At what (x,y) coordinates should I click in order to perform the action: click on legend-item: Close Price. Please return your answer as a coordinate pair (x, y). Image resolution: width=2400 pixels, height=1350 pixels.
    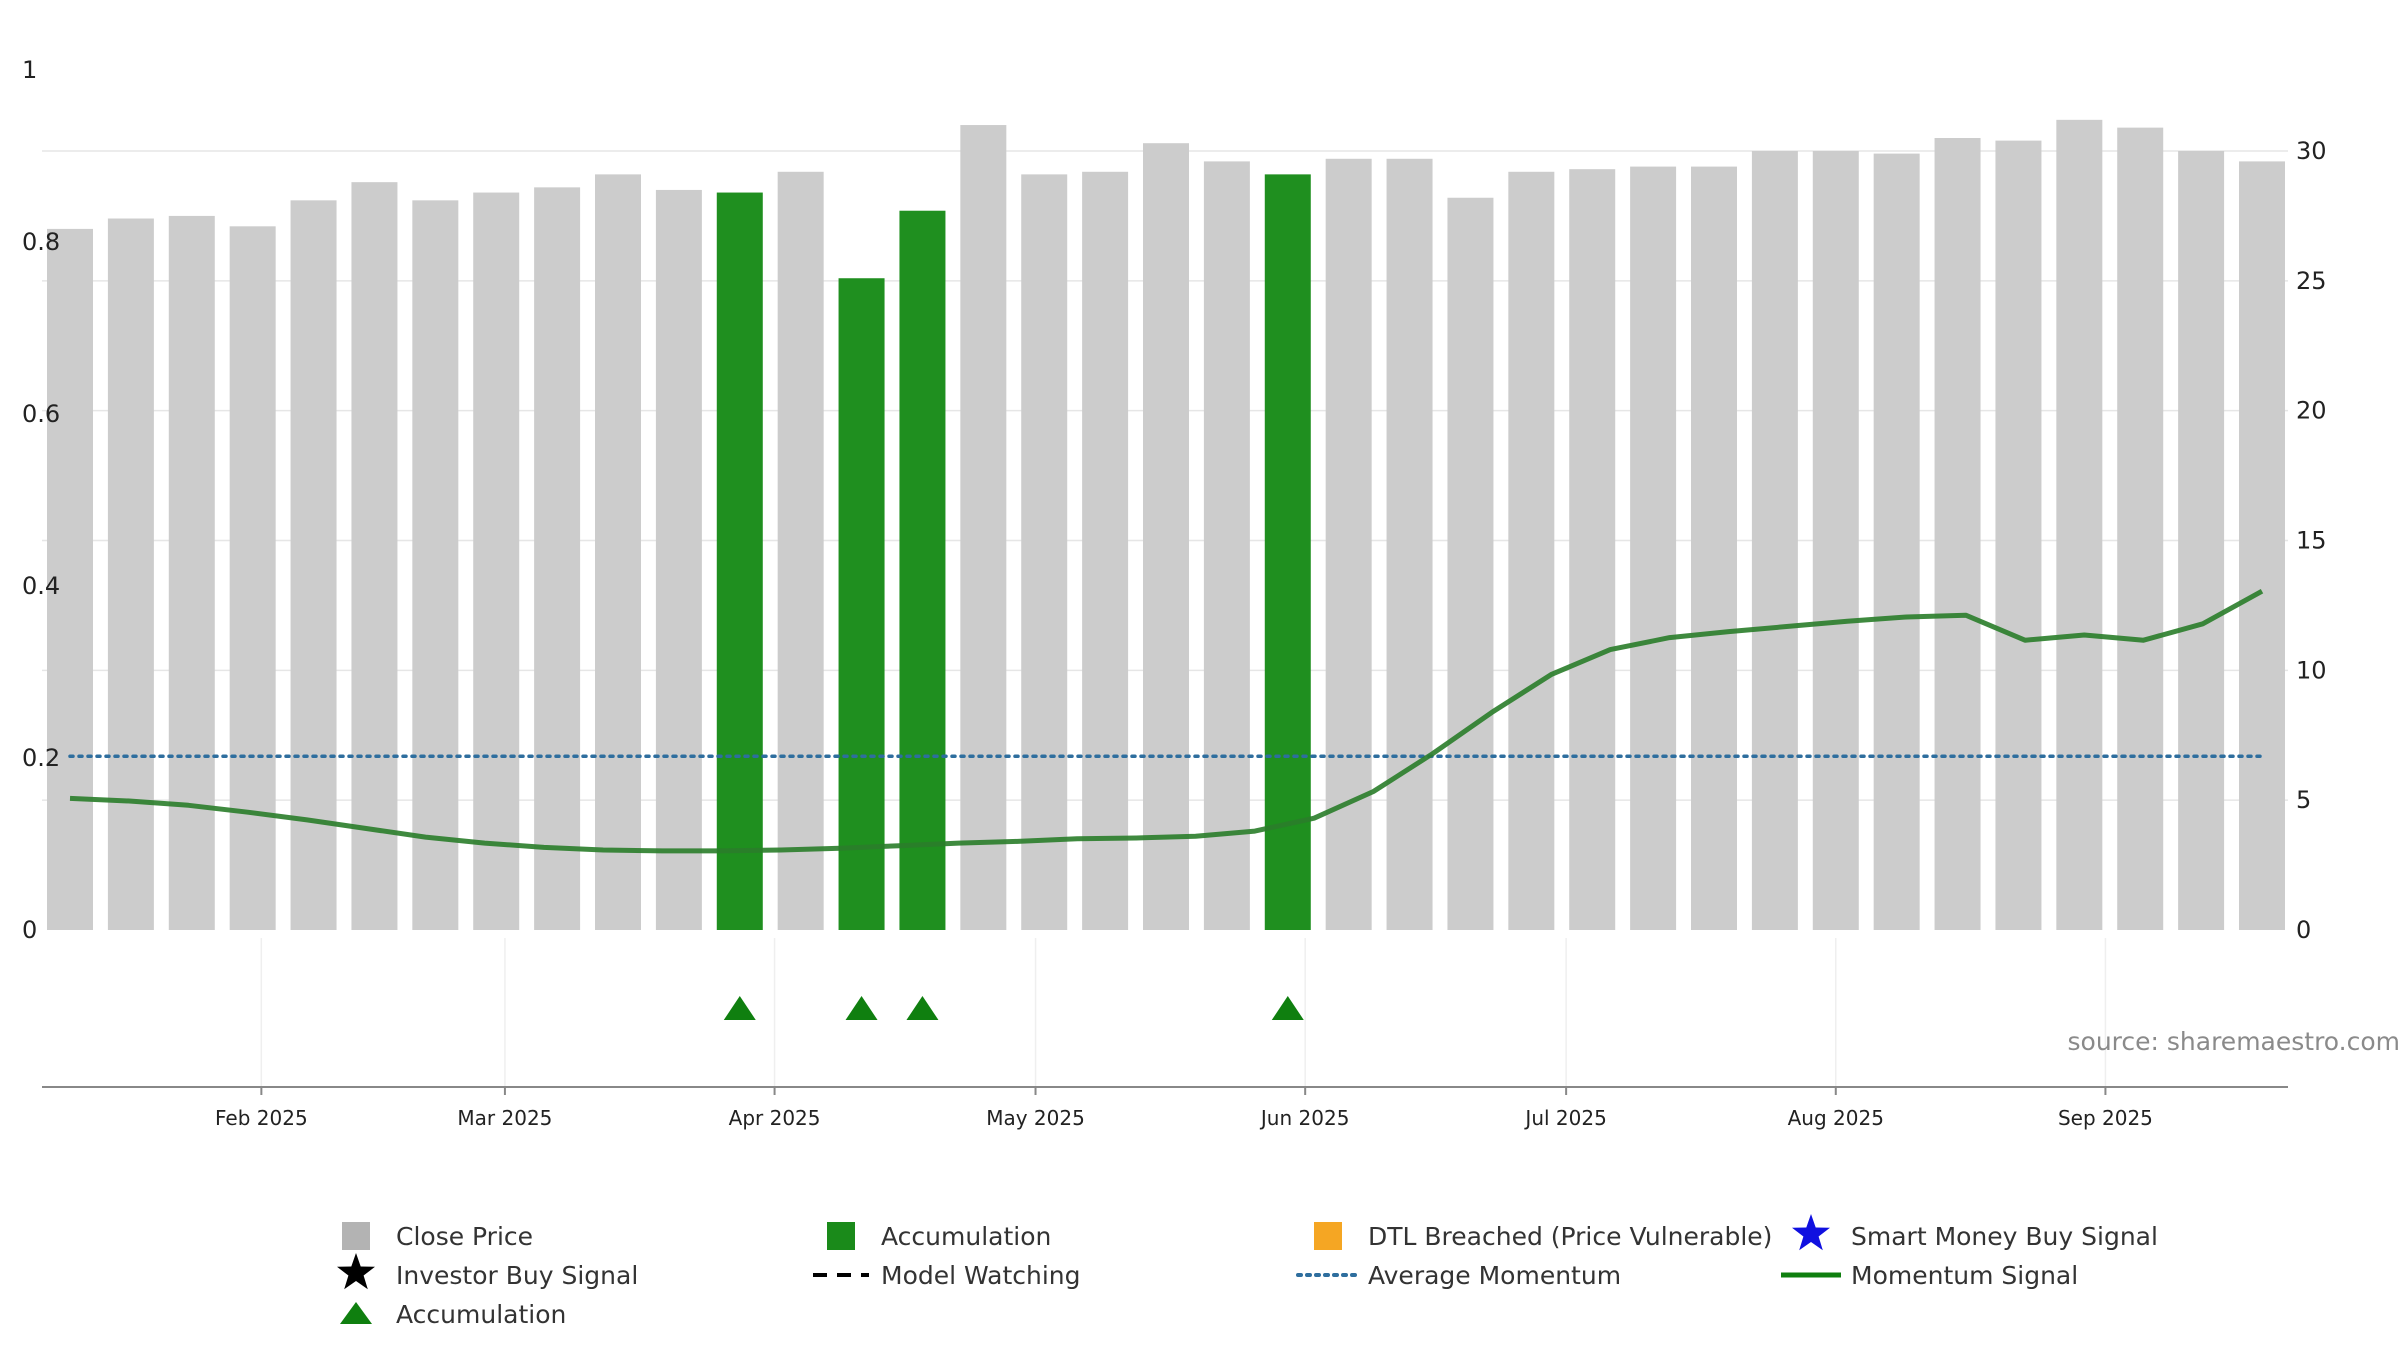
    Looking at the image, I should click on (437, 1236).